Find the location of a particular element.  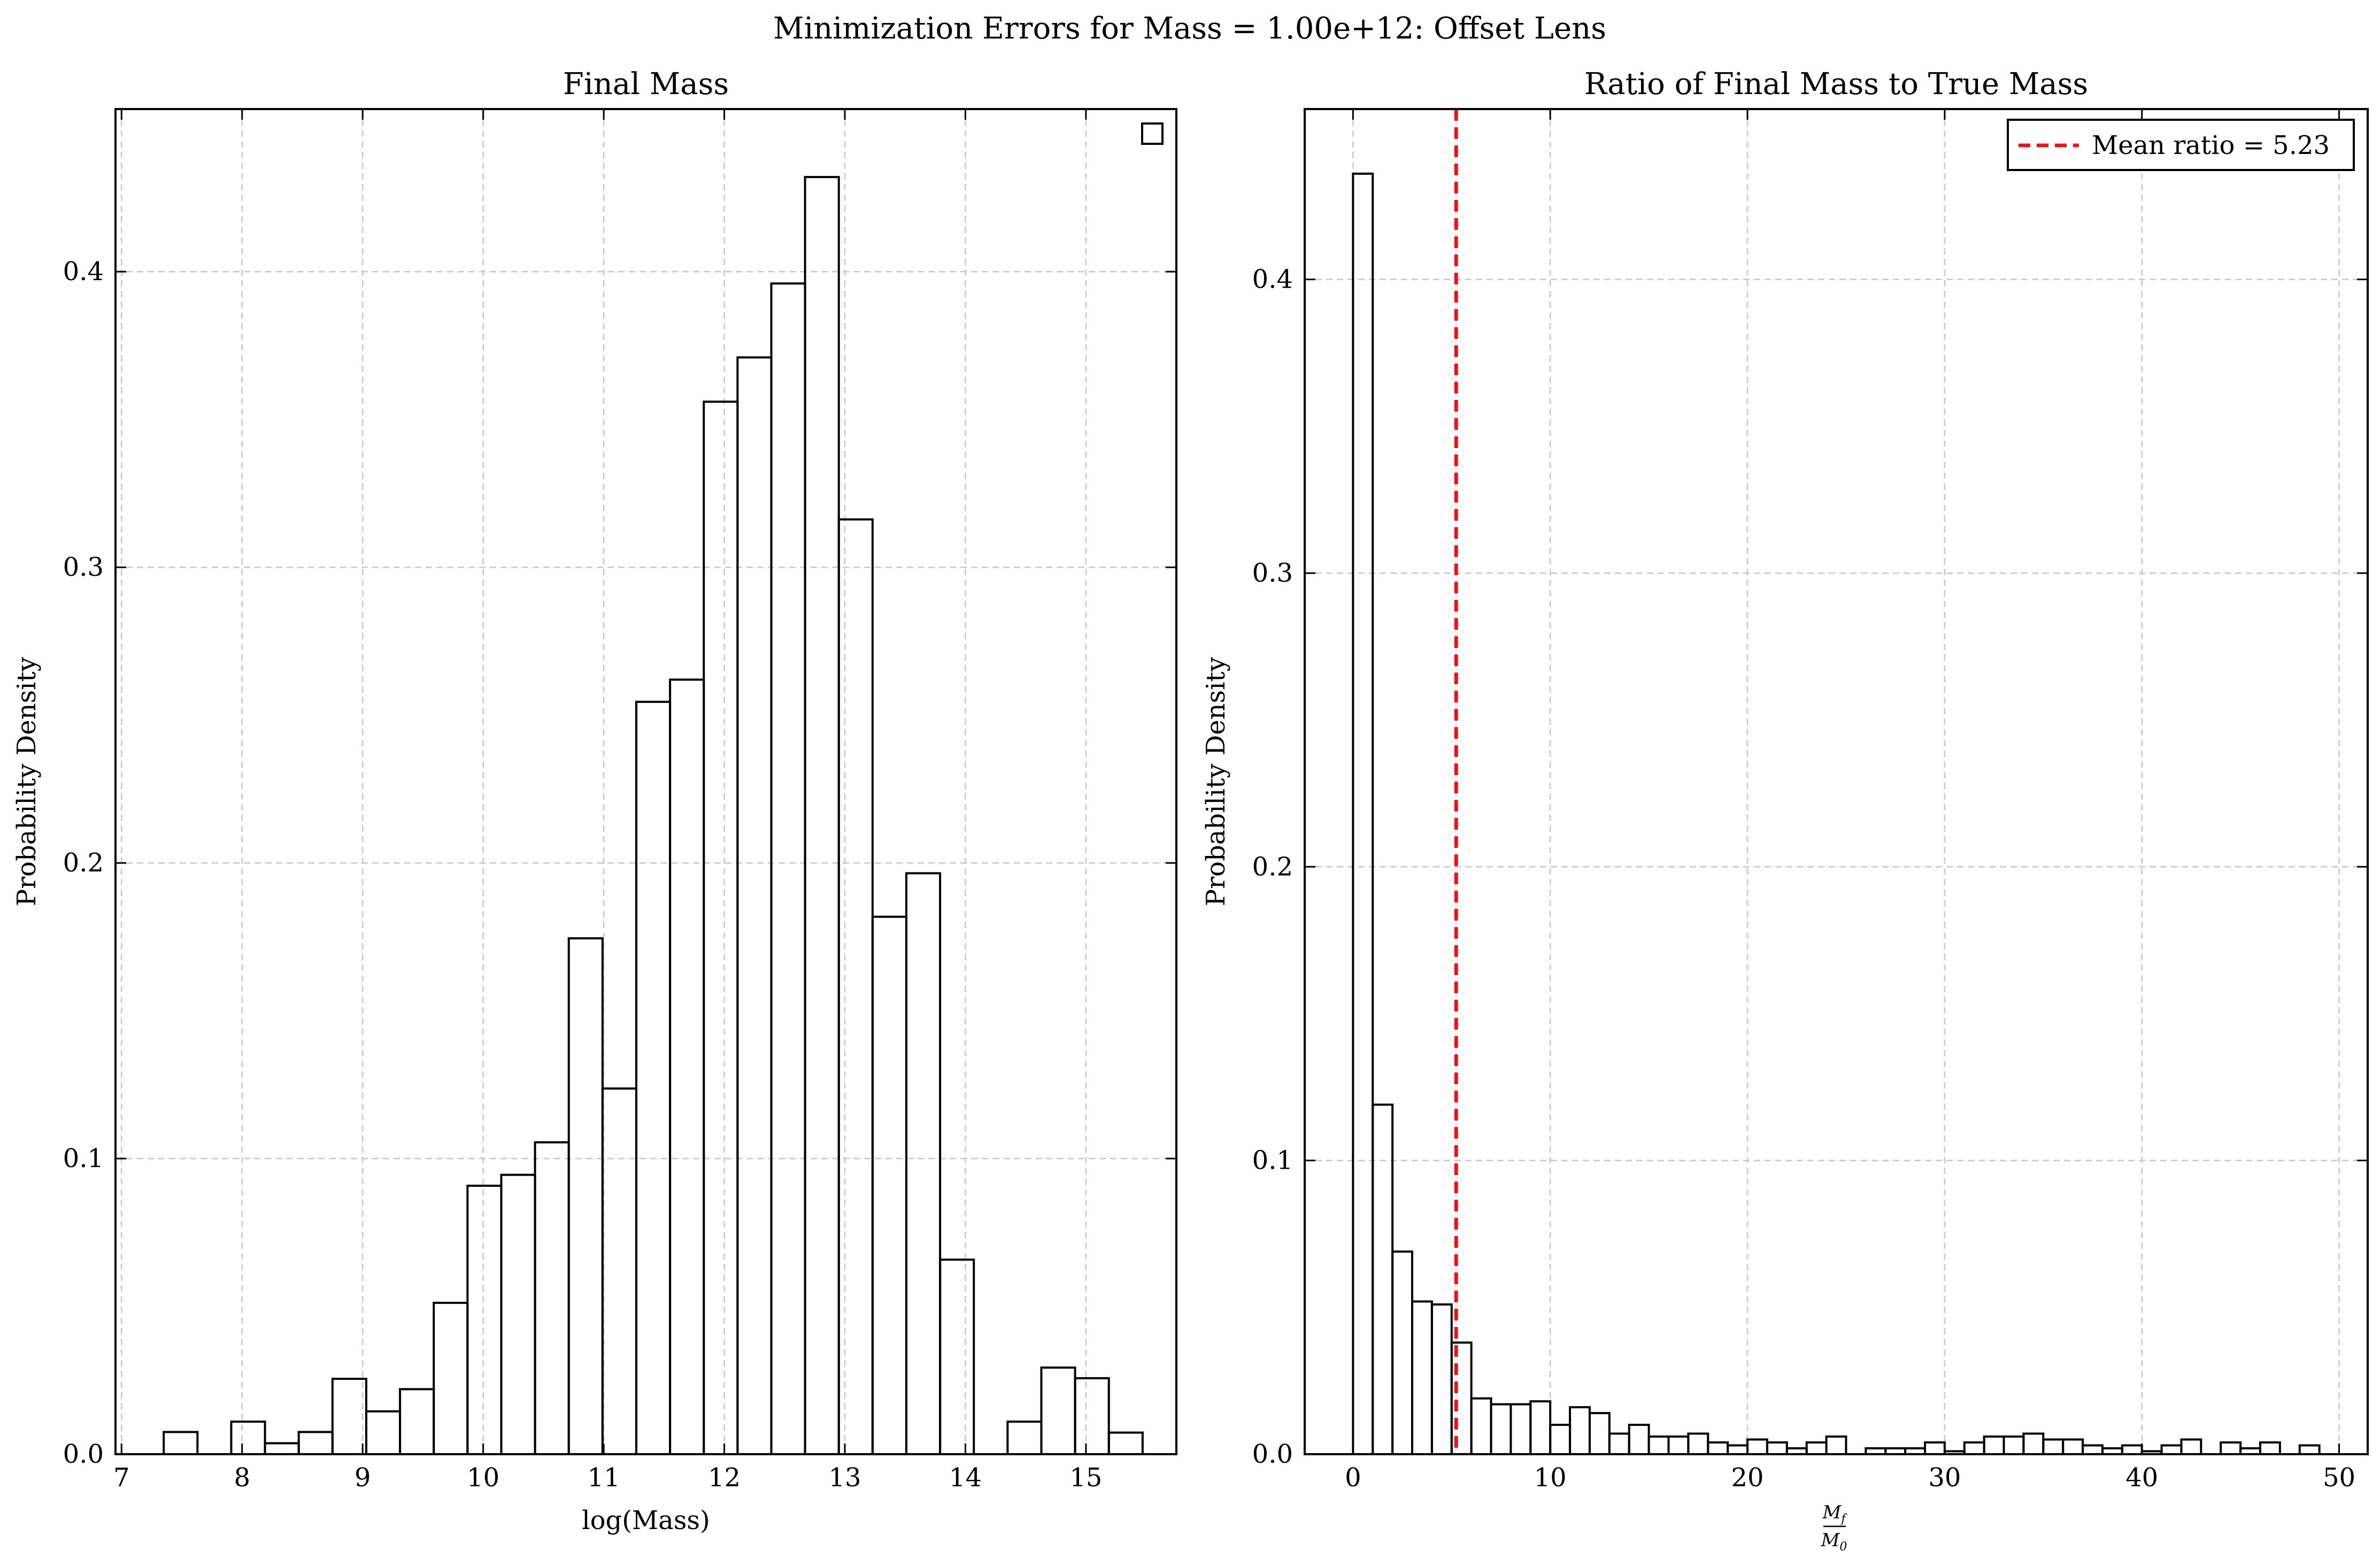

x-label-denominator: M0 is located at coordinates (1834, 1542).